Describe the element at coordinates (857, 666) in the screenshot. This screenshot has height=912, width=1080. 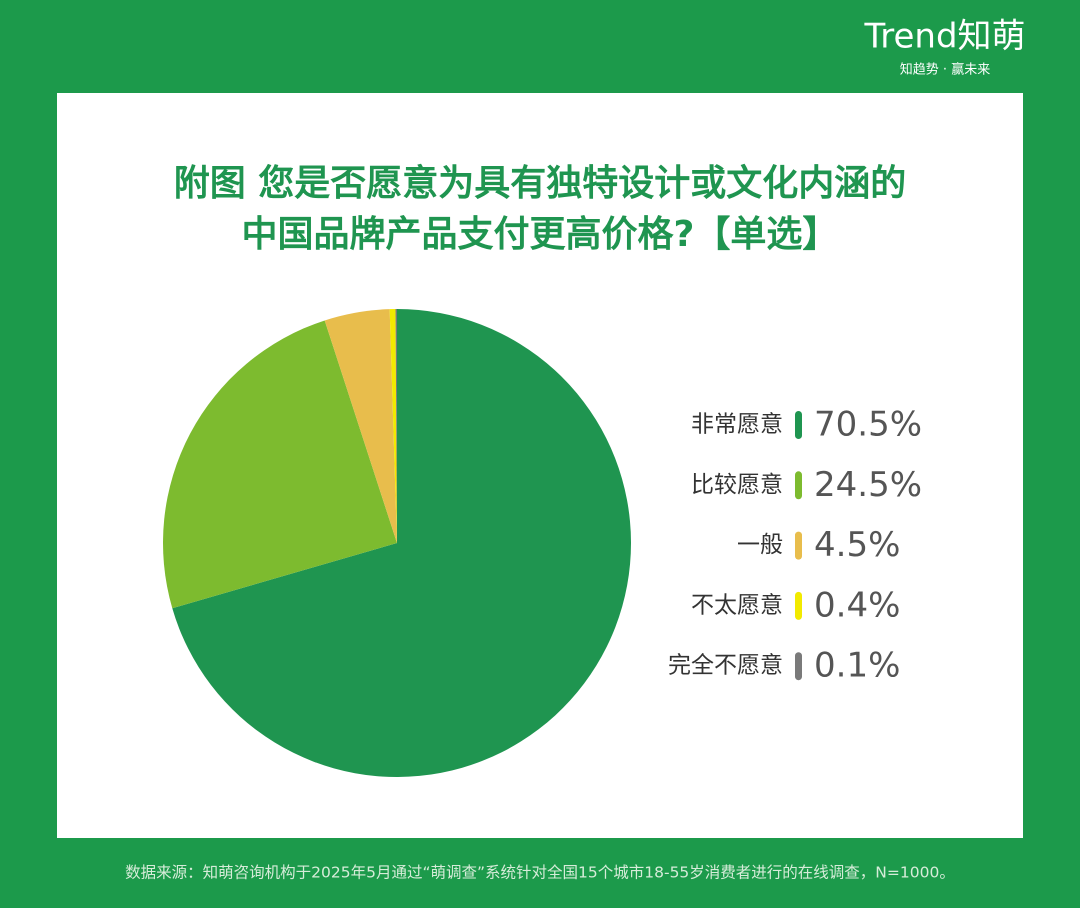
I see `value-label: 0.1%` at that location.